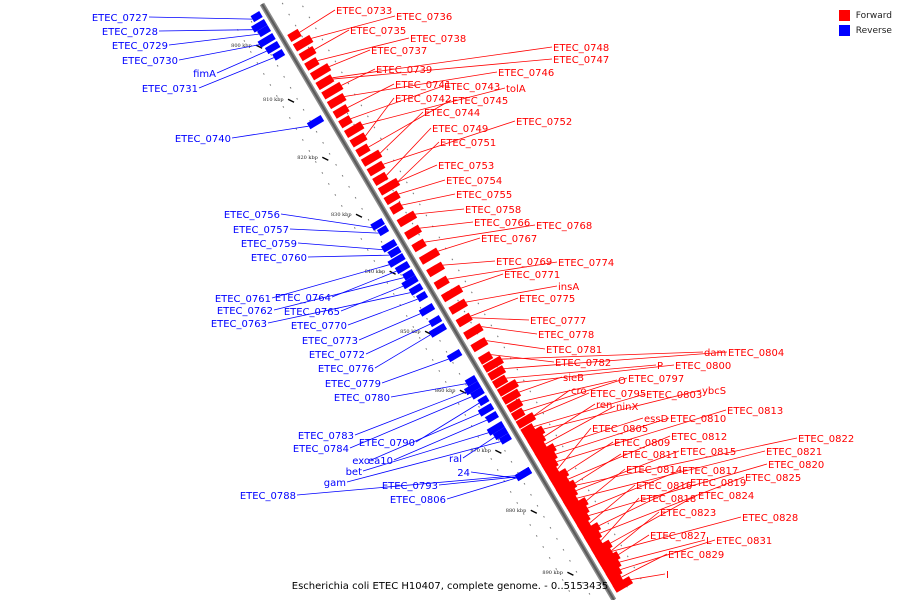  Describe the element at coordinates (755, 411) in the screenshot. I see `forward-gene-label: ETEC_0813` at that location.